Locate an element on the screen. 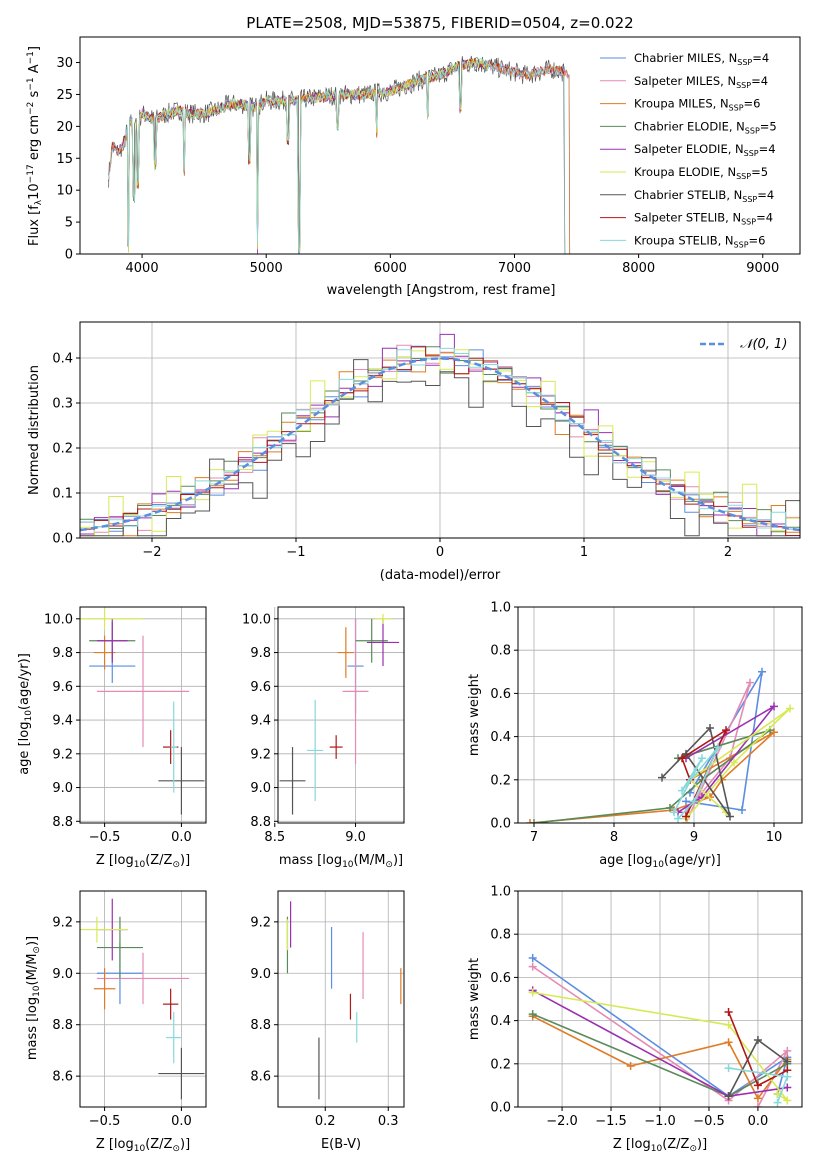 The image size is (819, 1170). spectrum-marks is located at coordinates (339, 154).